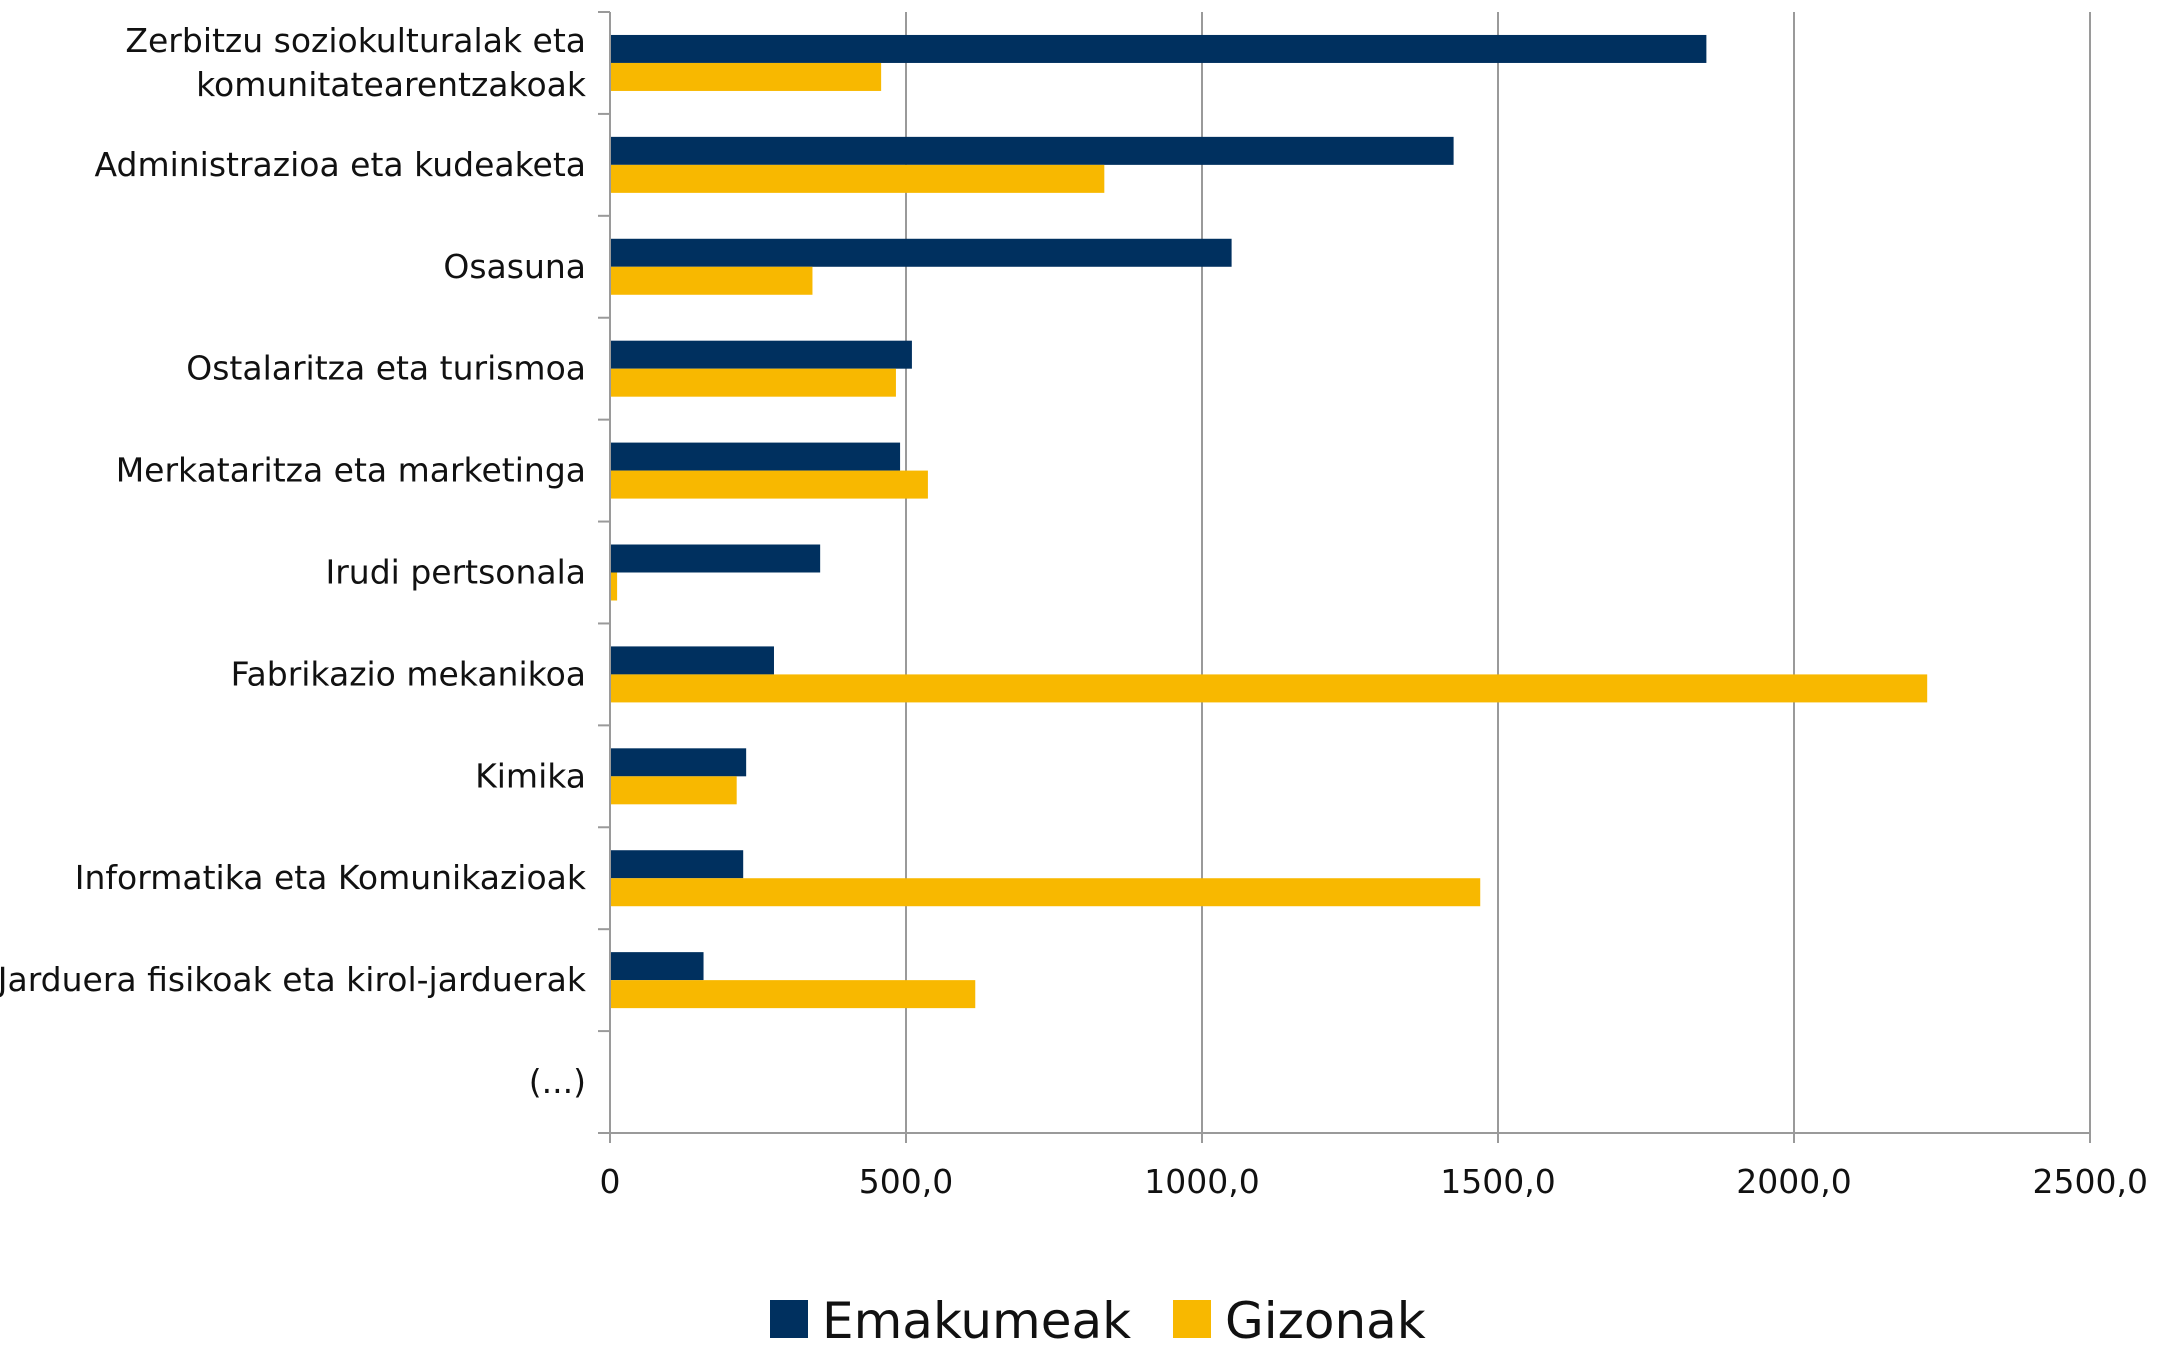 This screenshot has width=2158, height=1365. I want to click on legend-label: Emakumeak, so click(976, 1321).